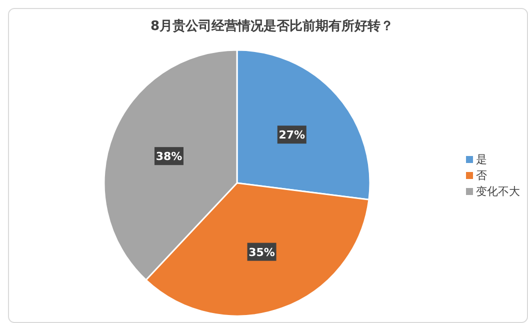 This screenshot has width=528, height=323. Describe the element at coordinates (481, 159) in the screenshot. I see `legend-label: 是` at that location.